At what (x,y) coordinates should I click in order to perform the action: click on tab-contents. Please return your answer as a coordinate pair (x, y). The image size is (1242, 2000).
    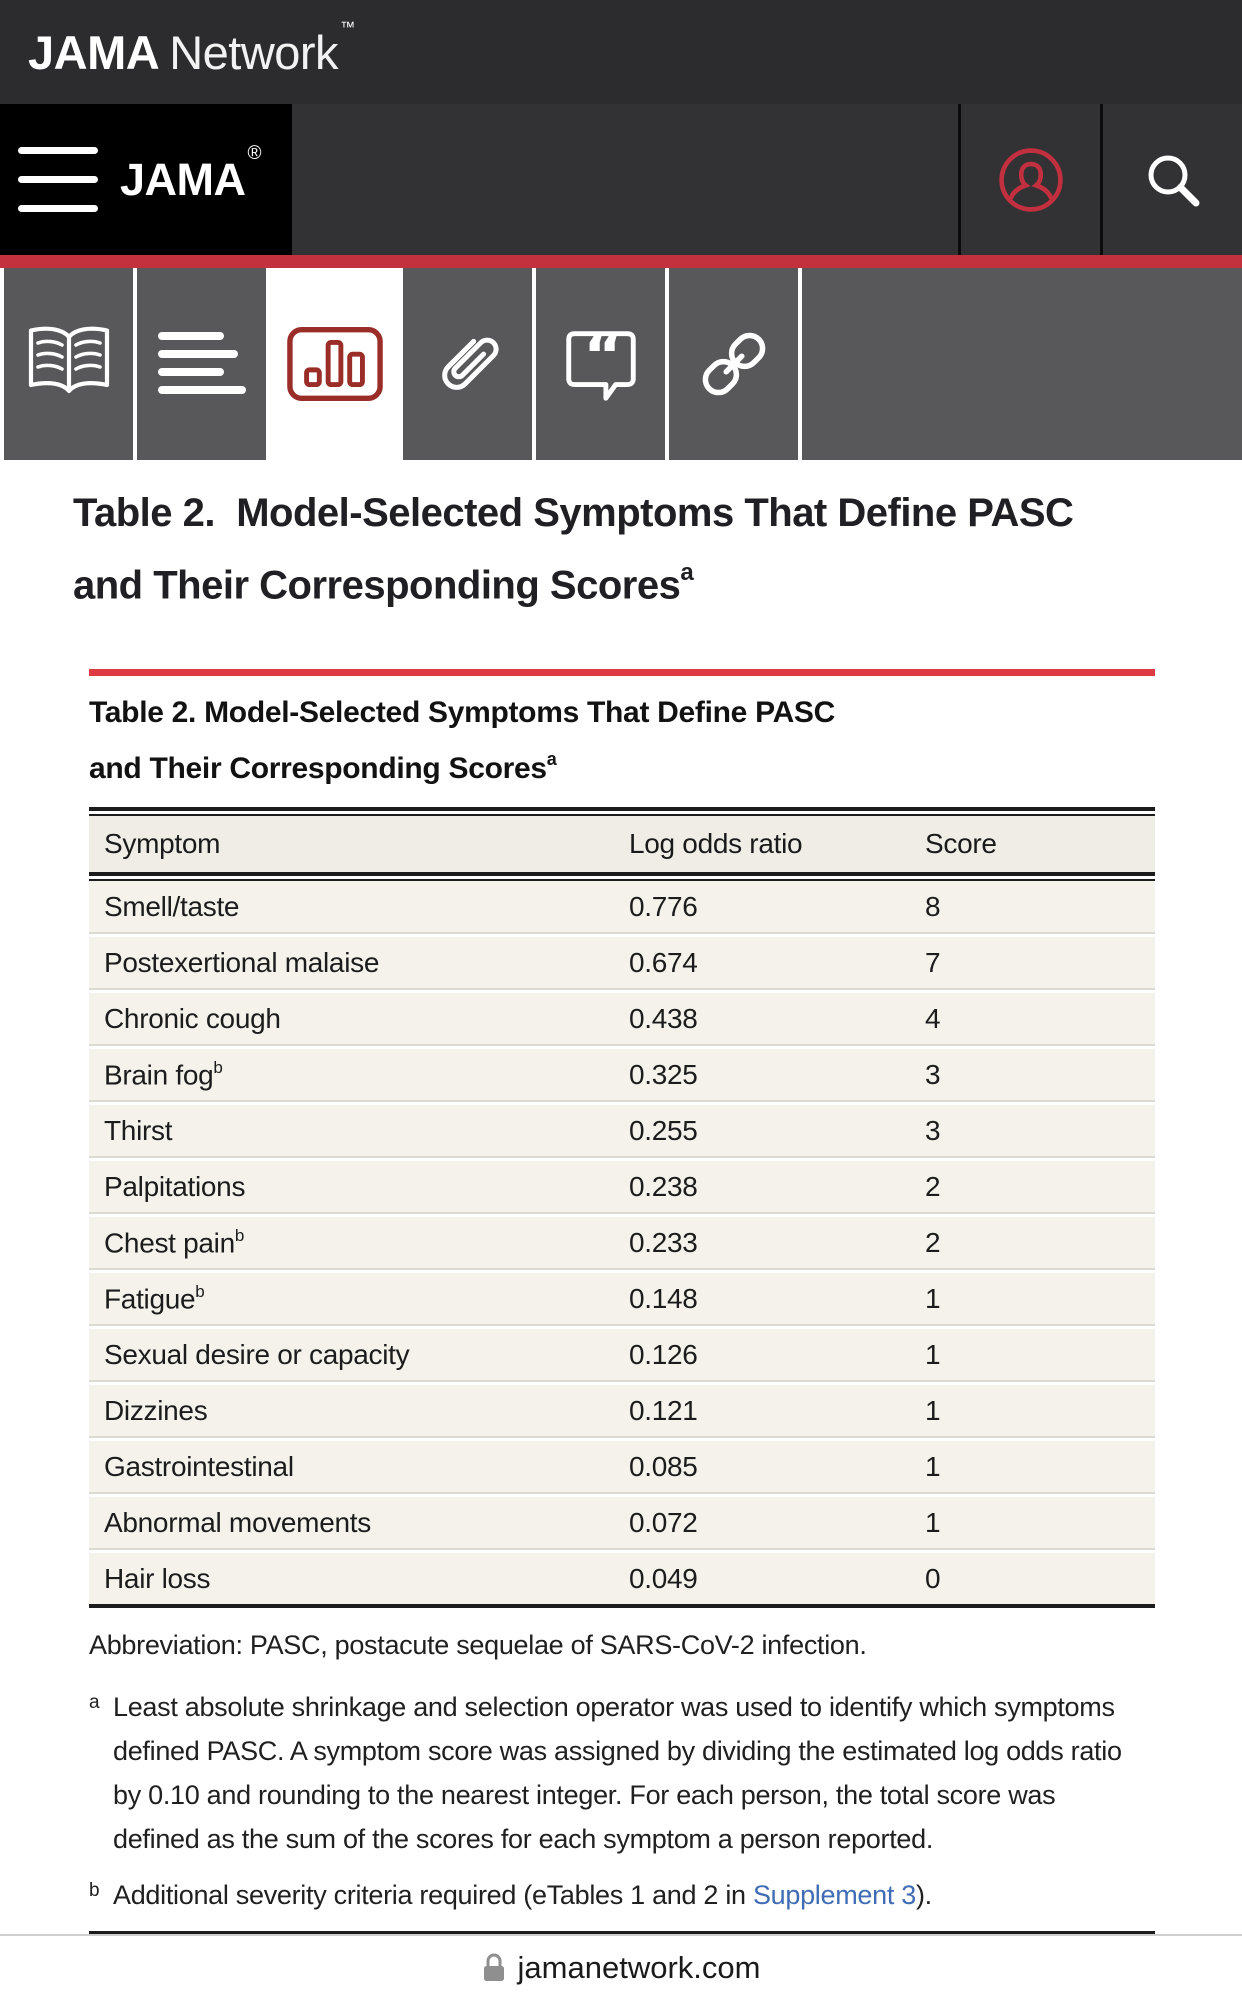
    Looking at the image, I should click on (201, 364).